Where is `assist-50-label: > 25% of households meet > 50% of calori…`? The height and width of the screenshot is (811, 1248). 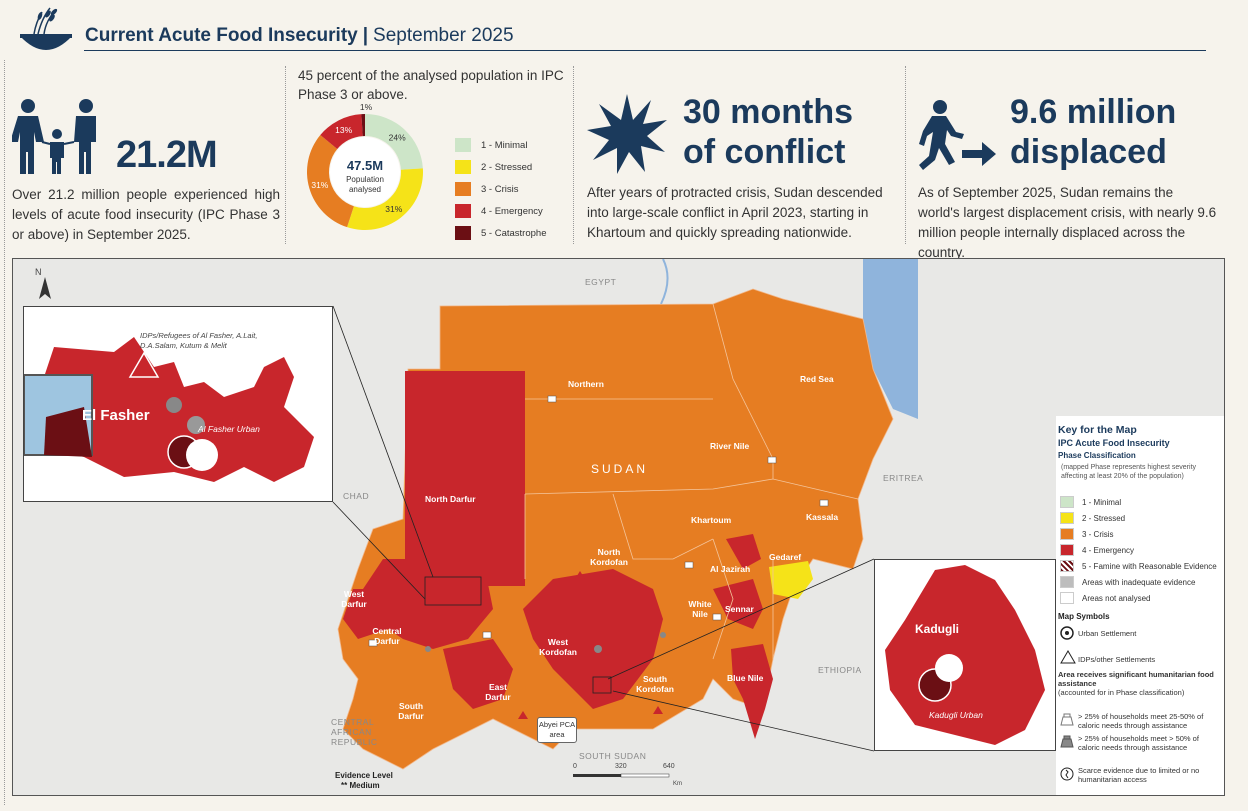 assist-50-label: > 25% of households meet > 50% of calori… is located at coordinates (1138, 743).